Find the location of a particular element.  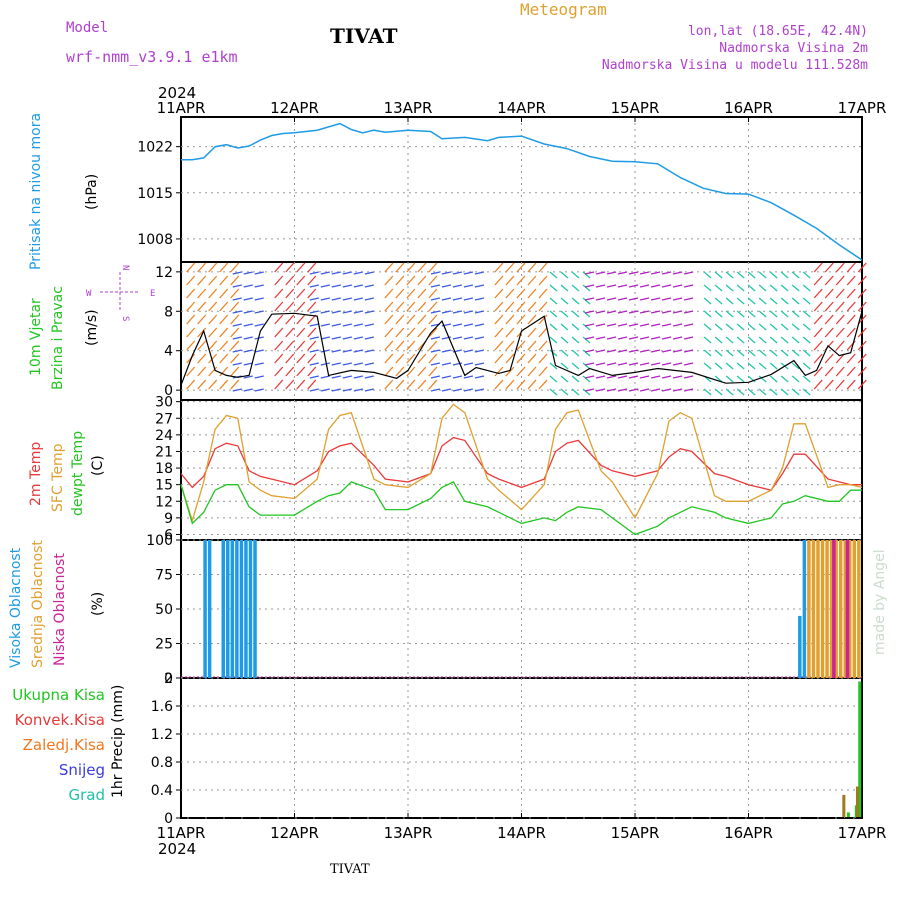

wind-ytick-label: 12 is located at coordinates (164, 273).